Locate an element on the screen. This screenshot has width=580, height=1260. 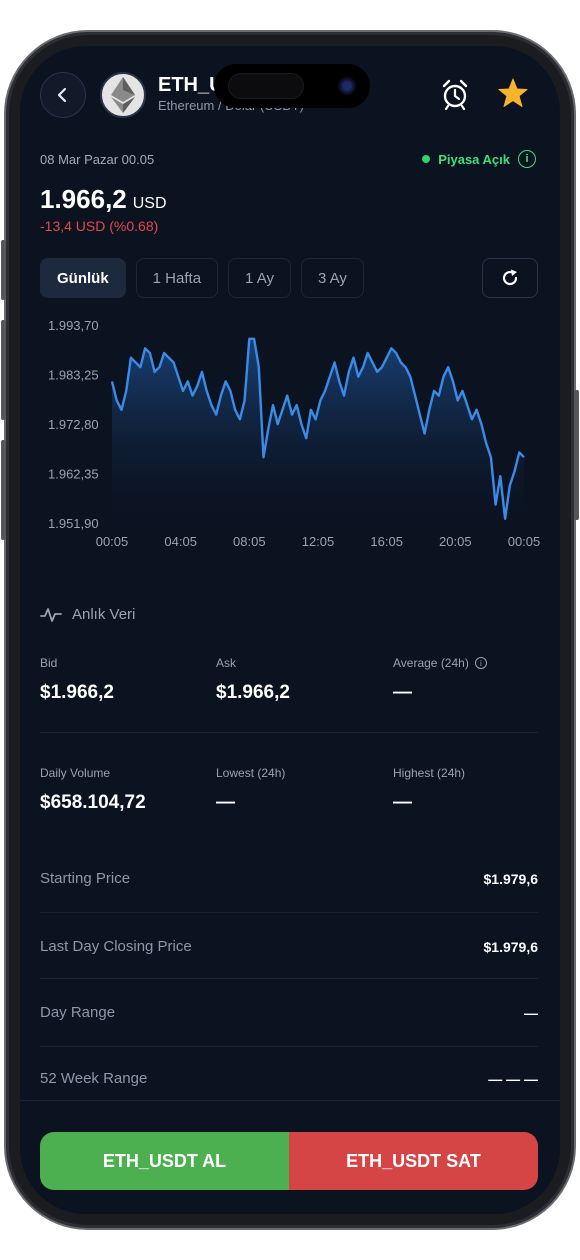
refresh-button is located at coordinates (510, 278).